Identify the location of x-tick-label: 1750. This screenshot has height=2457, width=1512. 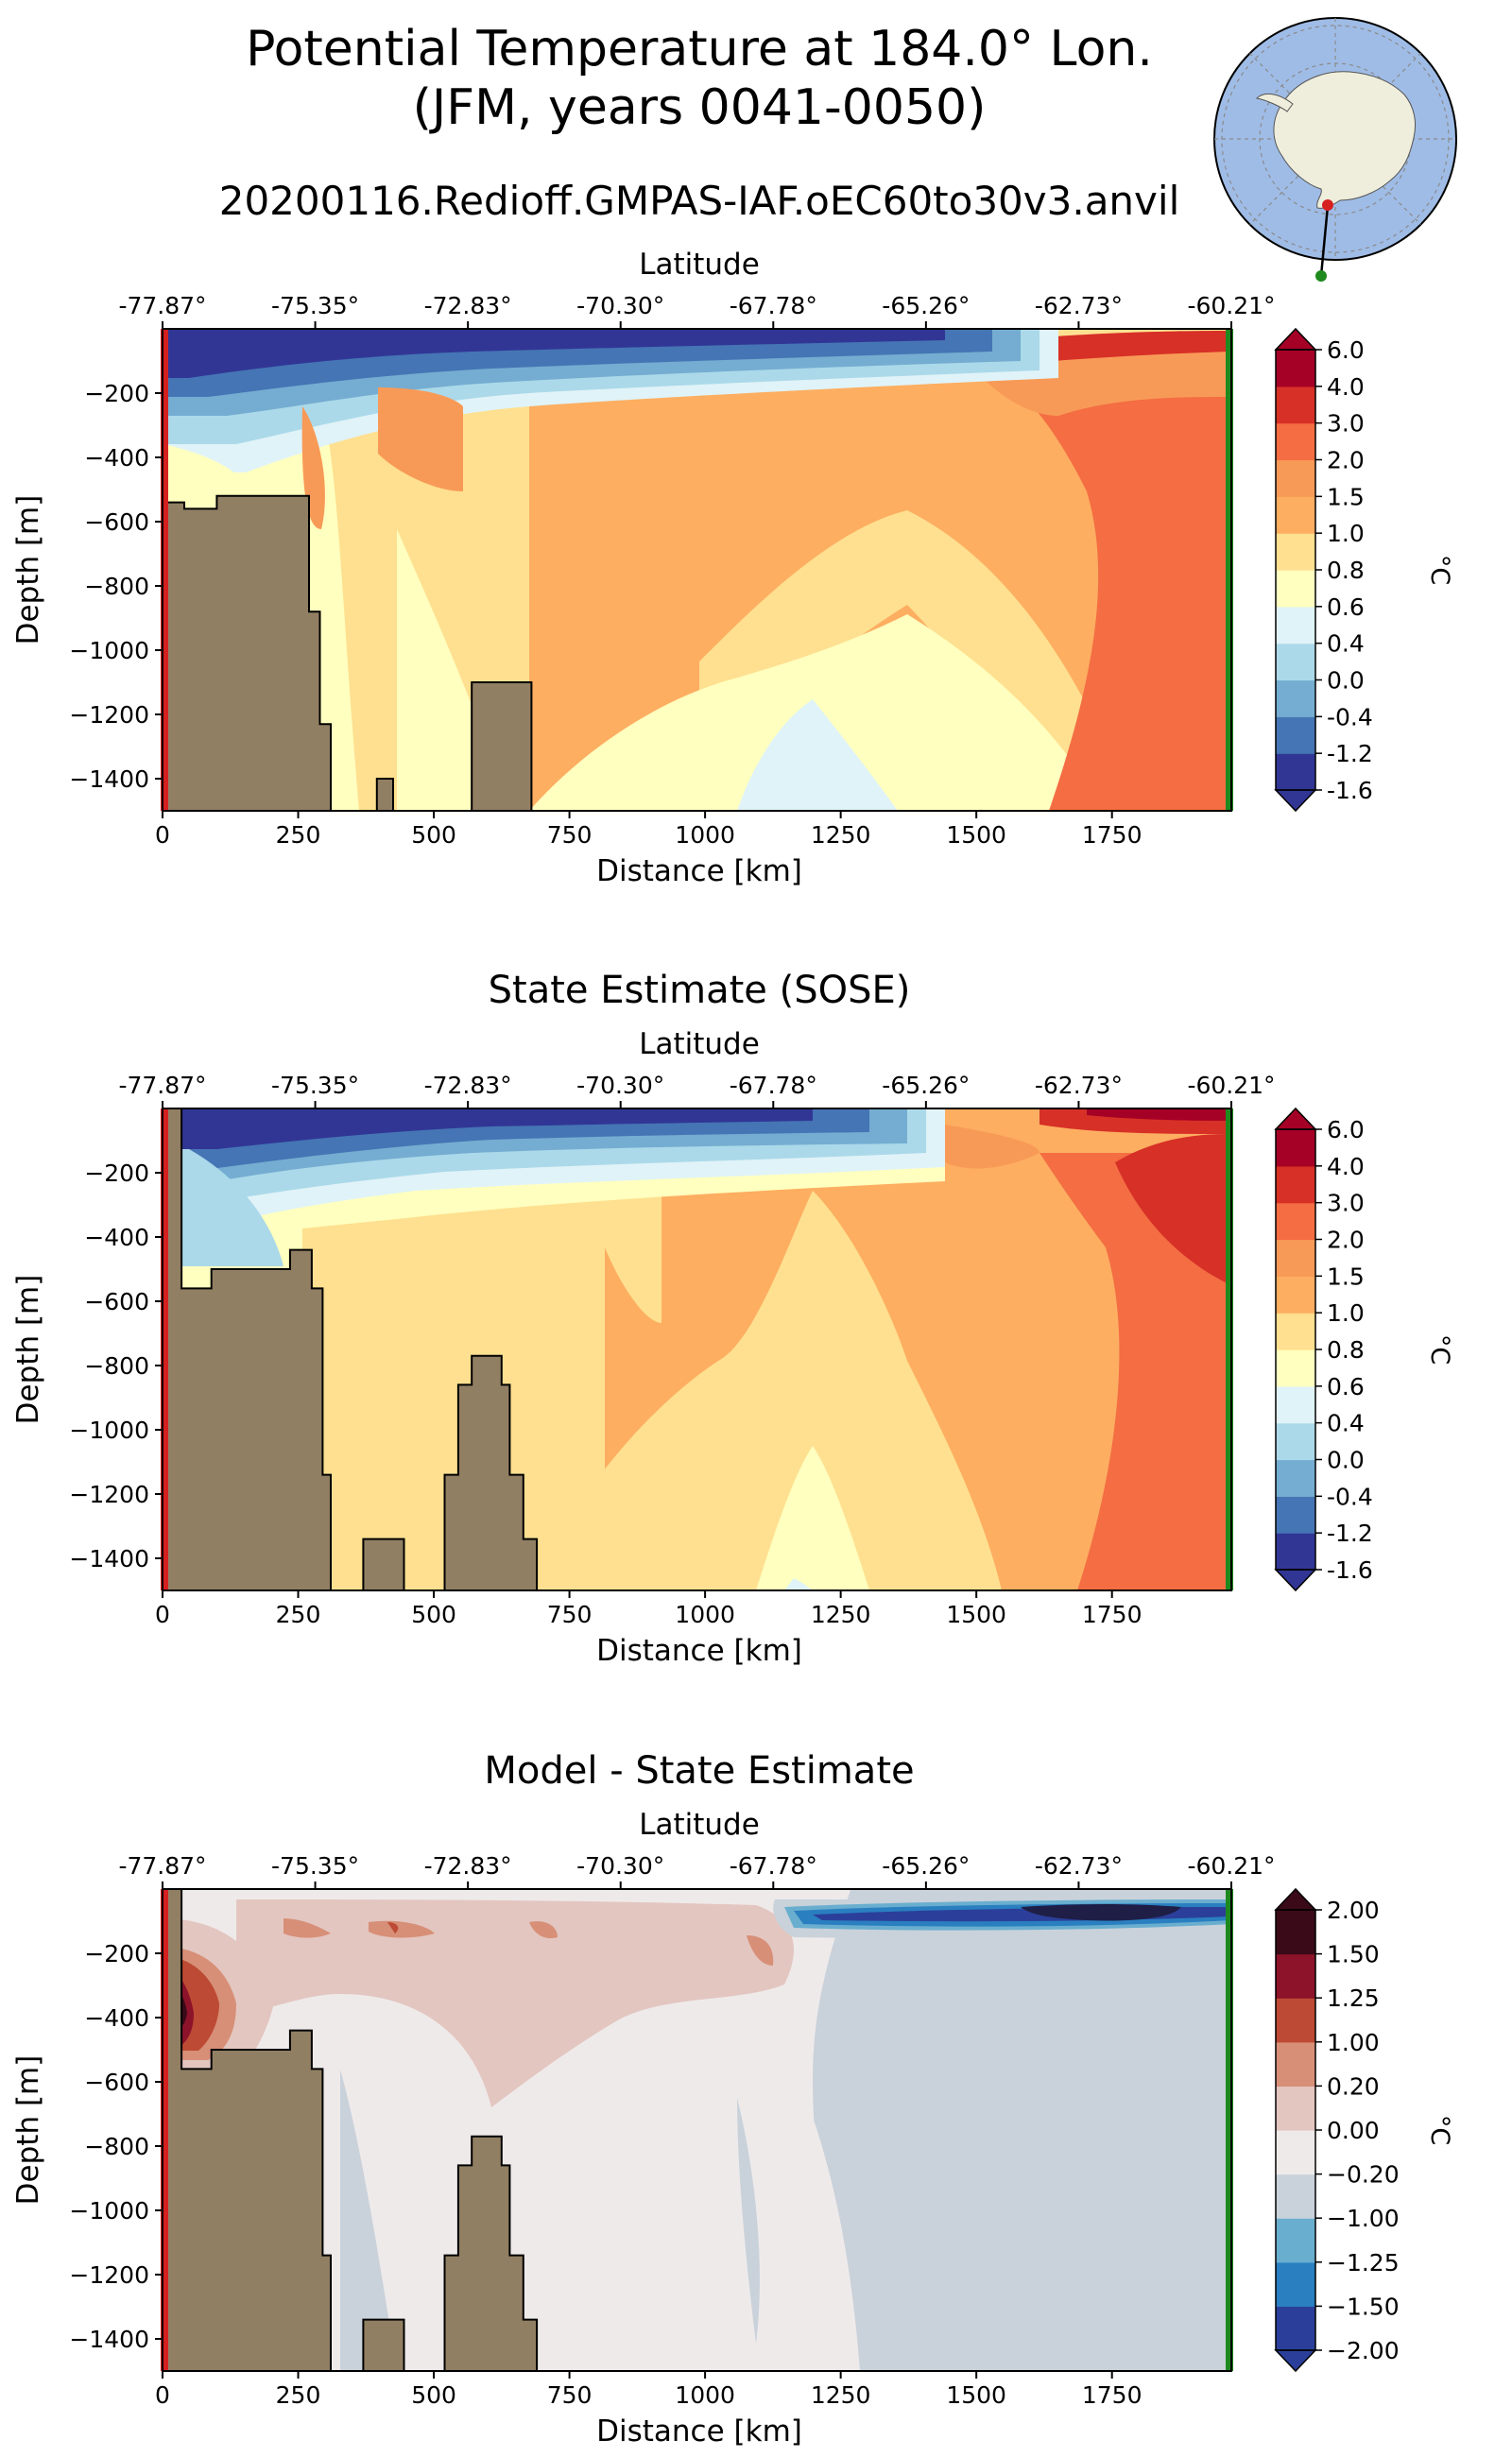
(1112, 835).